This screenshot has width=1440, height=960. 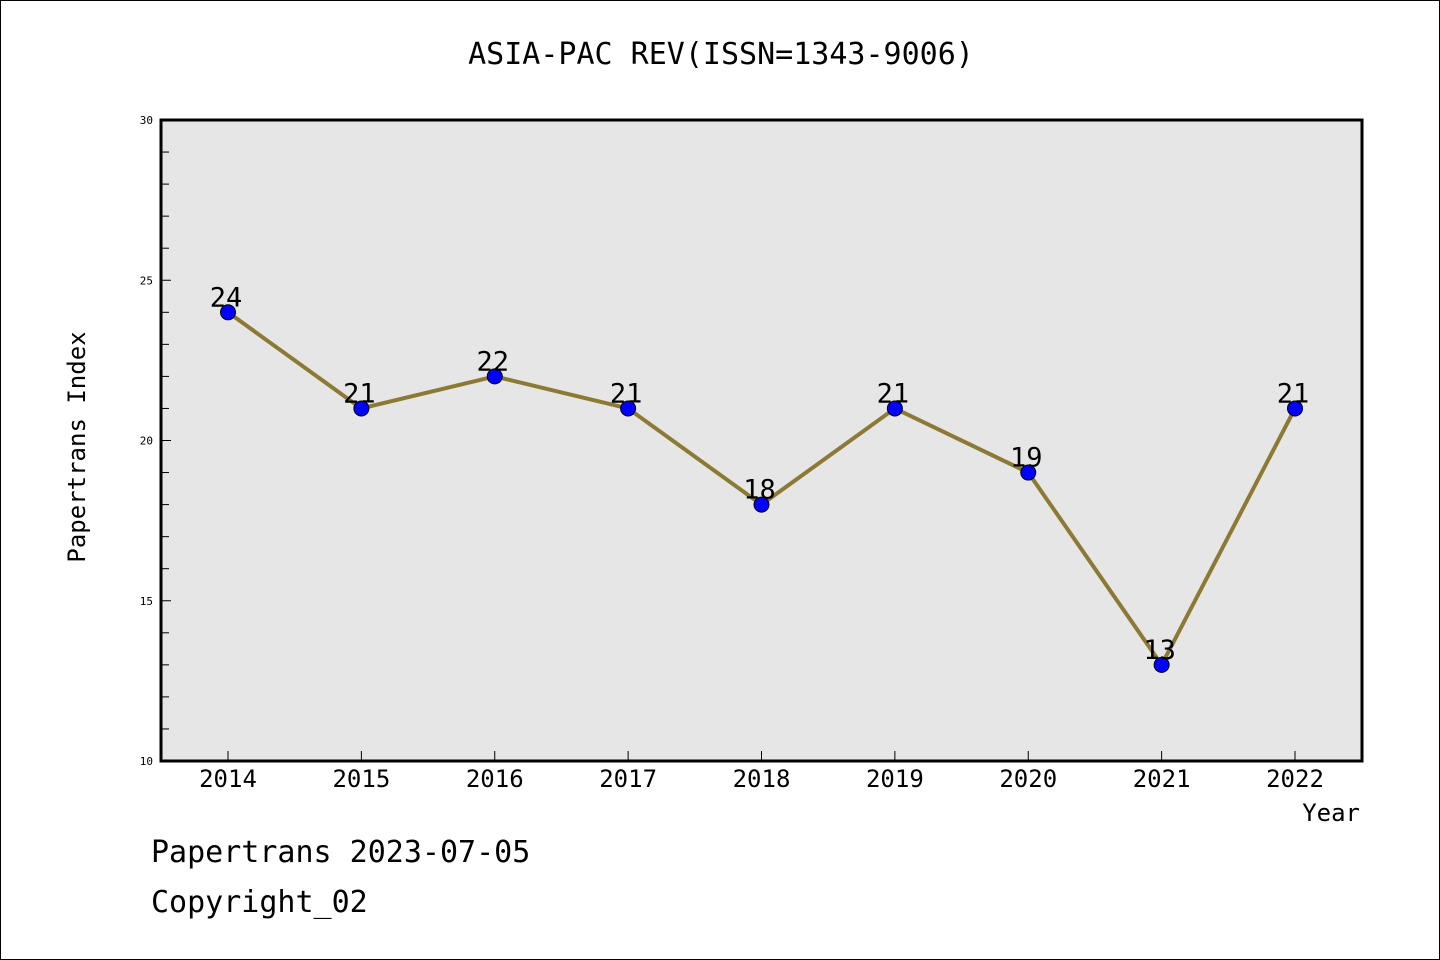 I want to click on y-tick-label: 15, so click(x=146, y=601).